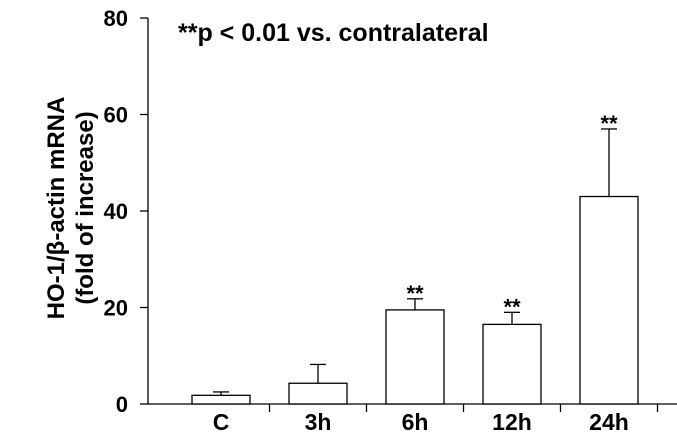 This screenshot has width=677, height=435. Describe the element at coordinates (609, 422) in the screenshot. I see `x-tick-label: 24h` at that location.